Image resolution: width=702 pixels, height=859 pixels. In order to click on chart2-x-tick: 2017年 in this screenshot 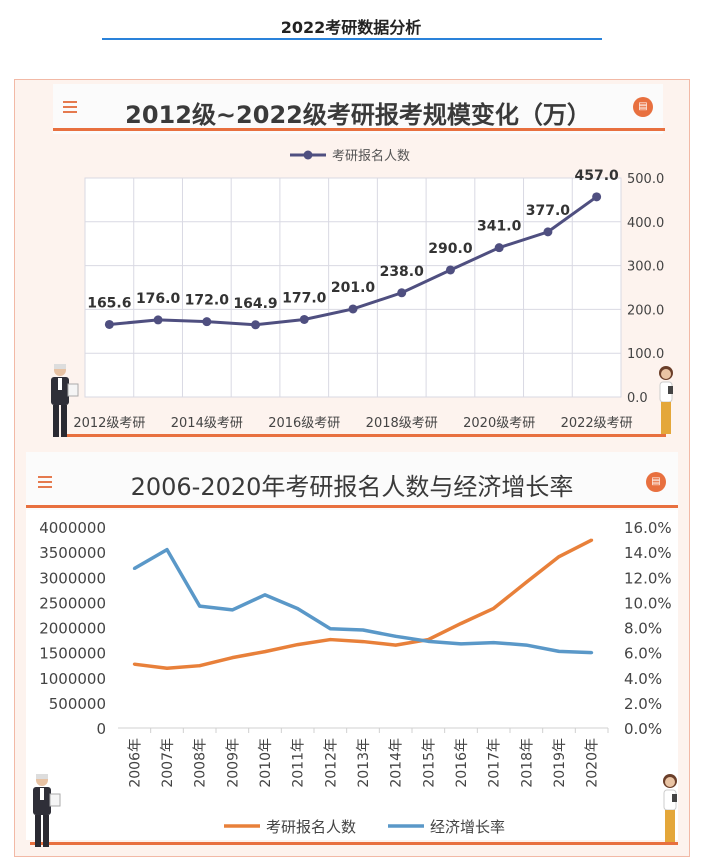, I will do `click(495, 763)`.